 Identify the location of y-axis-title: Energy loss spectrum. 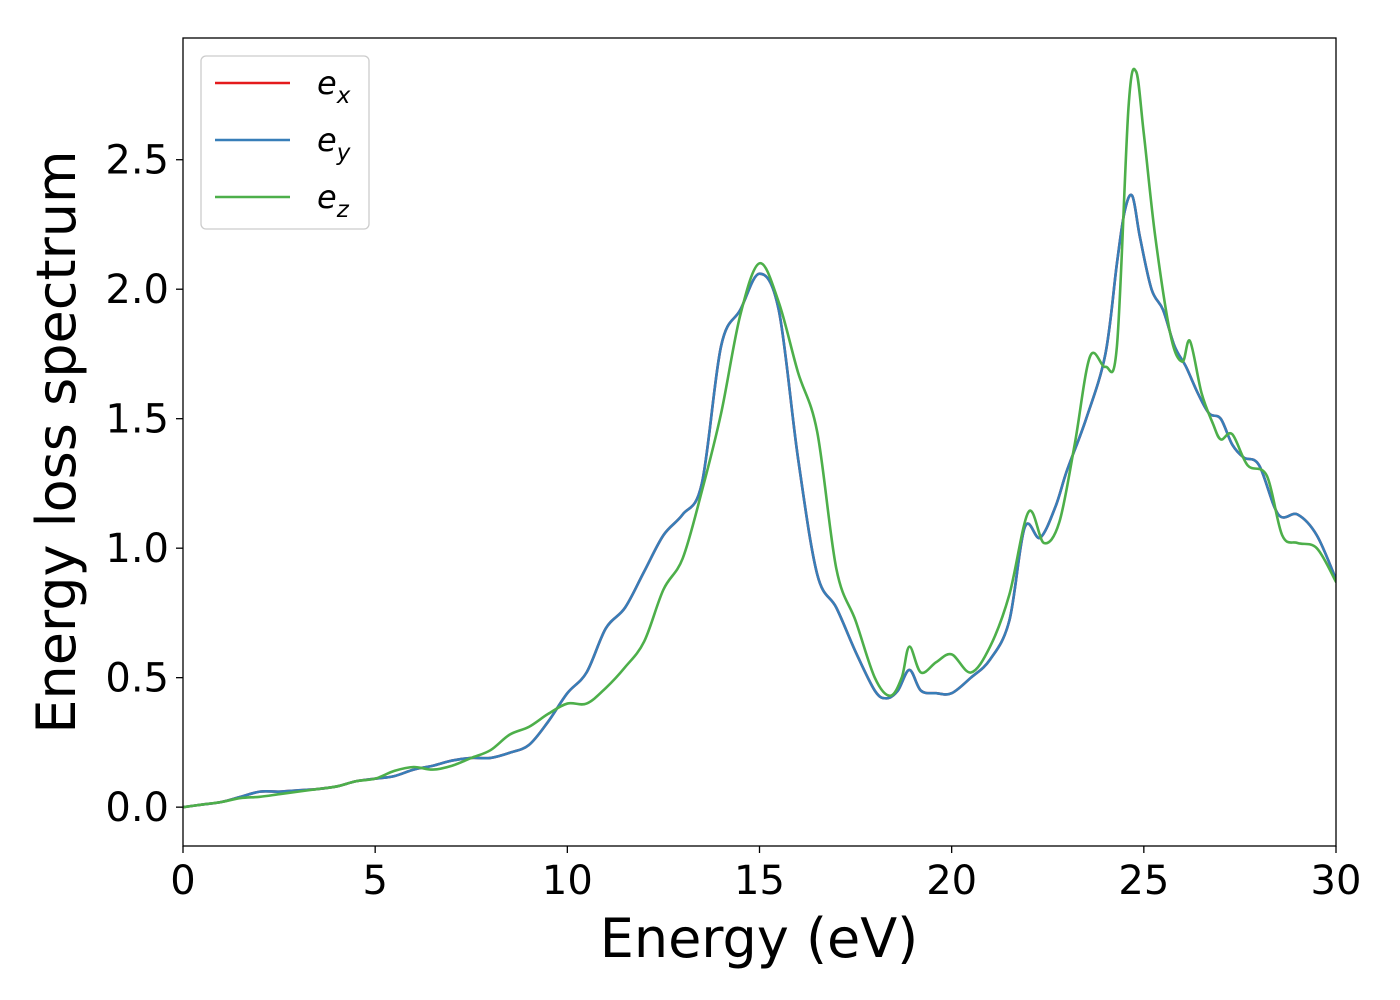
(56, 441).